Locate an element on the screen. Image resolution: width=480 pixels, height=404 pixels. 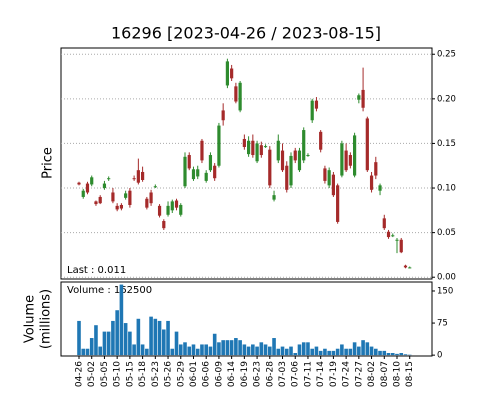
y-tick-label: 75 is located at coordinates (442, 324).